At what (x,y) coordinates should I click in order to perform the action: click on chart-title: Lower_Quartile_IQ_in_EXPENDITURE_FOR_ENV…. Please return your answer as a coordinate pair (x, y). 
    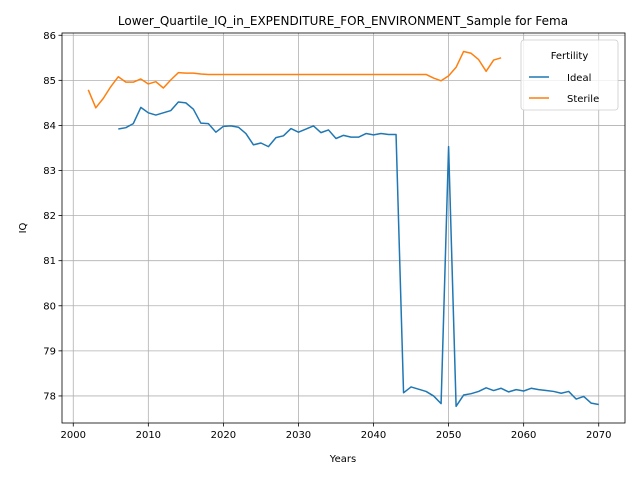
    Looking at the image, I should click on (343, 21).